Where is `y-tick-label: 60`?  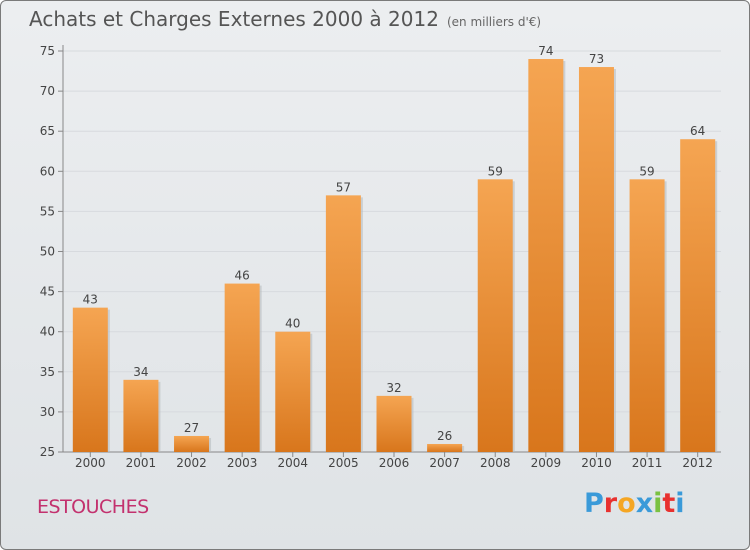
y-tick-label: 60 is located at coordinates (47, 171).